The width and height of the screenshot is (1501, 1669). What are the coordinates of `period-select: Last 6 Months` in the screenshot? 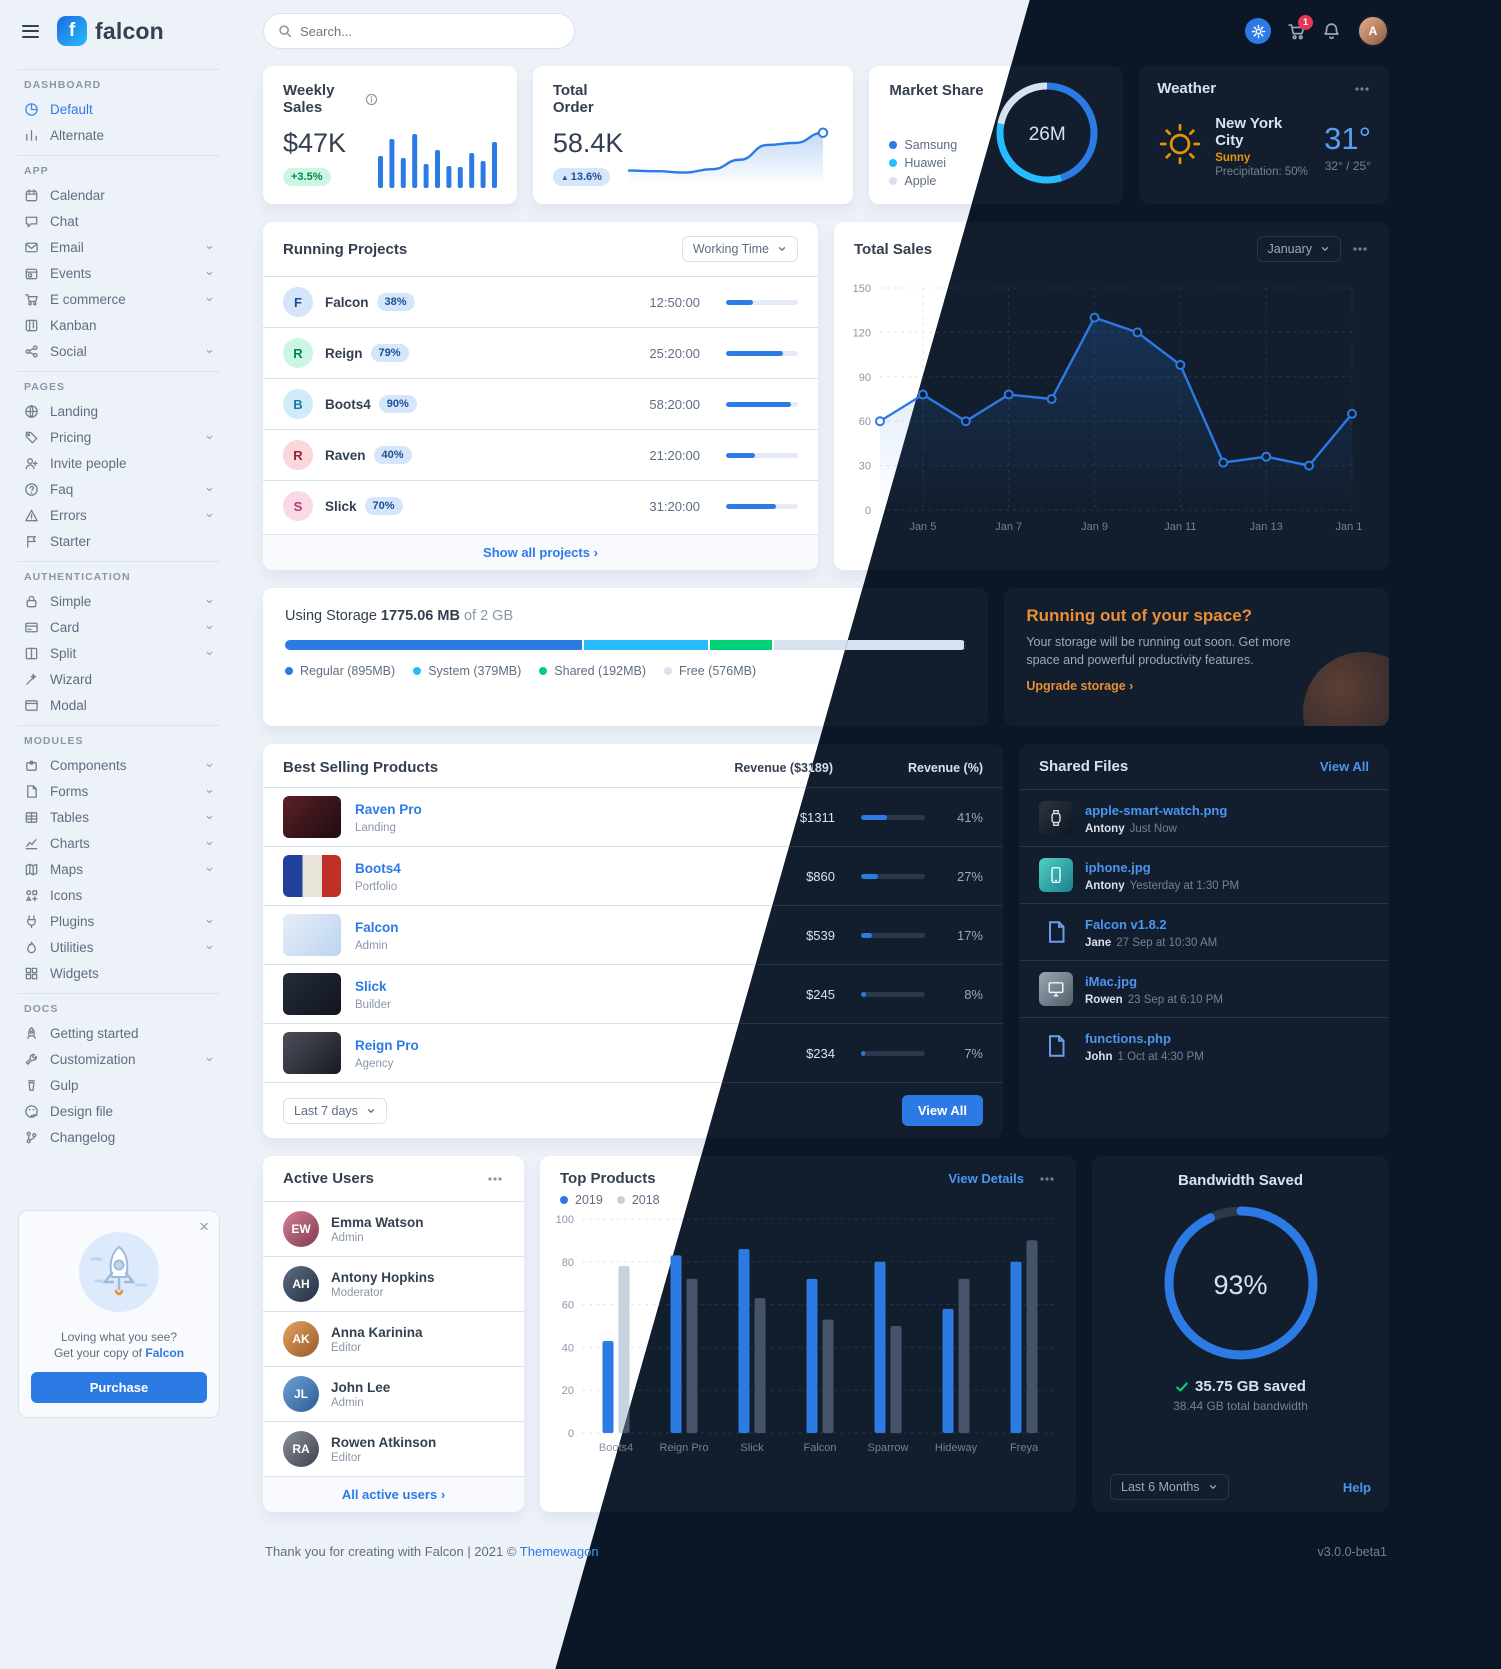 It's located at (1169, 1487).